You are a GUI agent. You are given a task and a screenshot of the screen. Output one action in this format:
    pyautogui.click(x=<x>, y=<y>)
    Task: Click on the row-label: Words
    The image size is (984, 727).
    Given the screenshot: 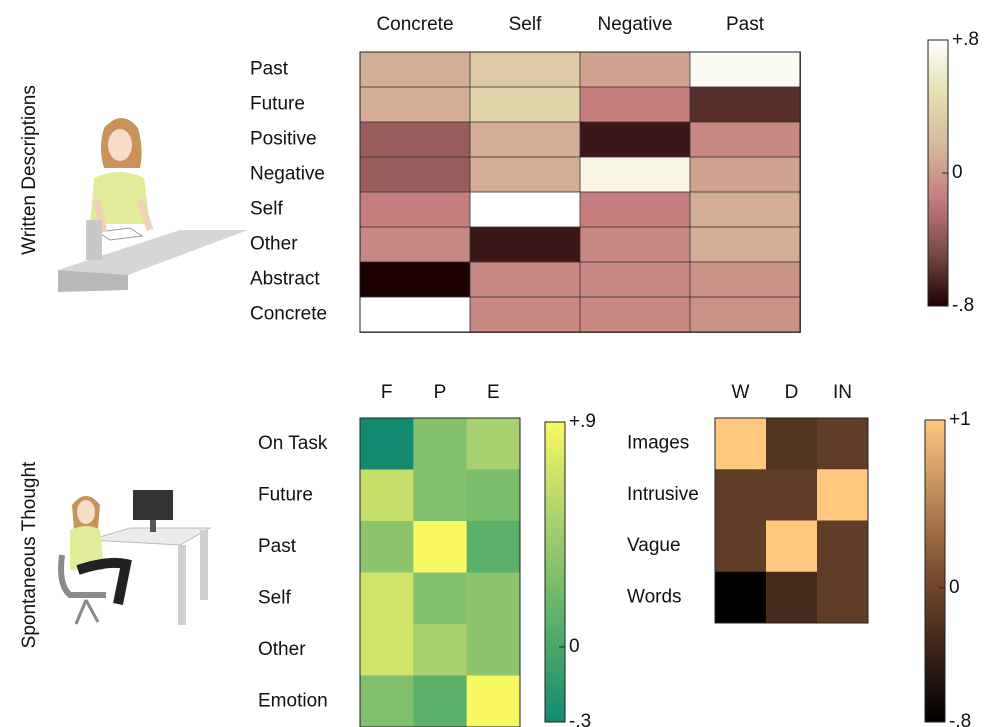 What is the action you would take?
    pyautogui.click(x=654, y=596)
    